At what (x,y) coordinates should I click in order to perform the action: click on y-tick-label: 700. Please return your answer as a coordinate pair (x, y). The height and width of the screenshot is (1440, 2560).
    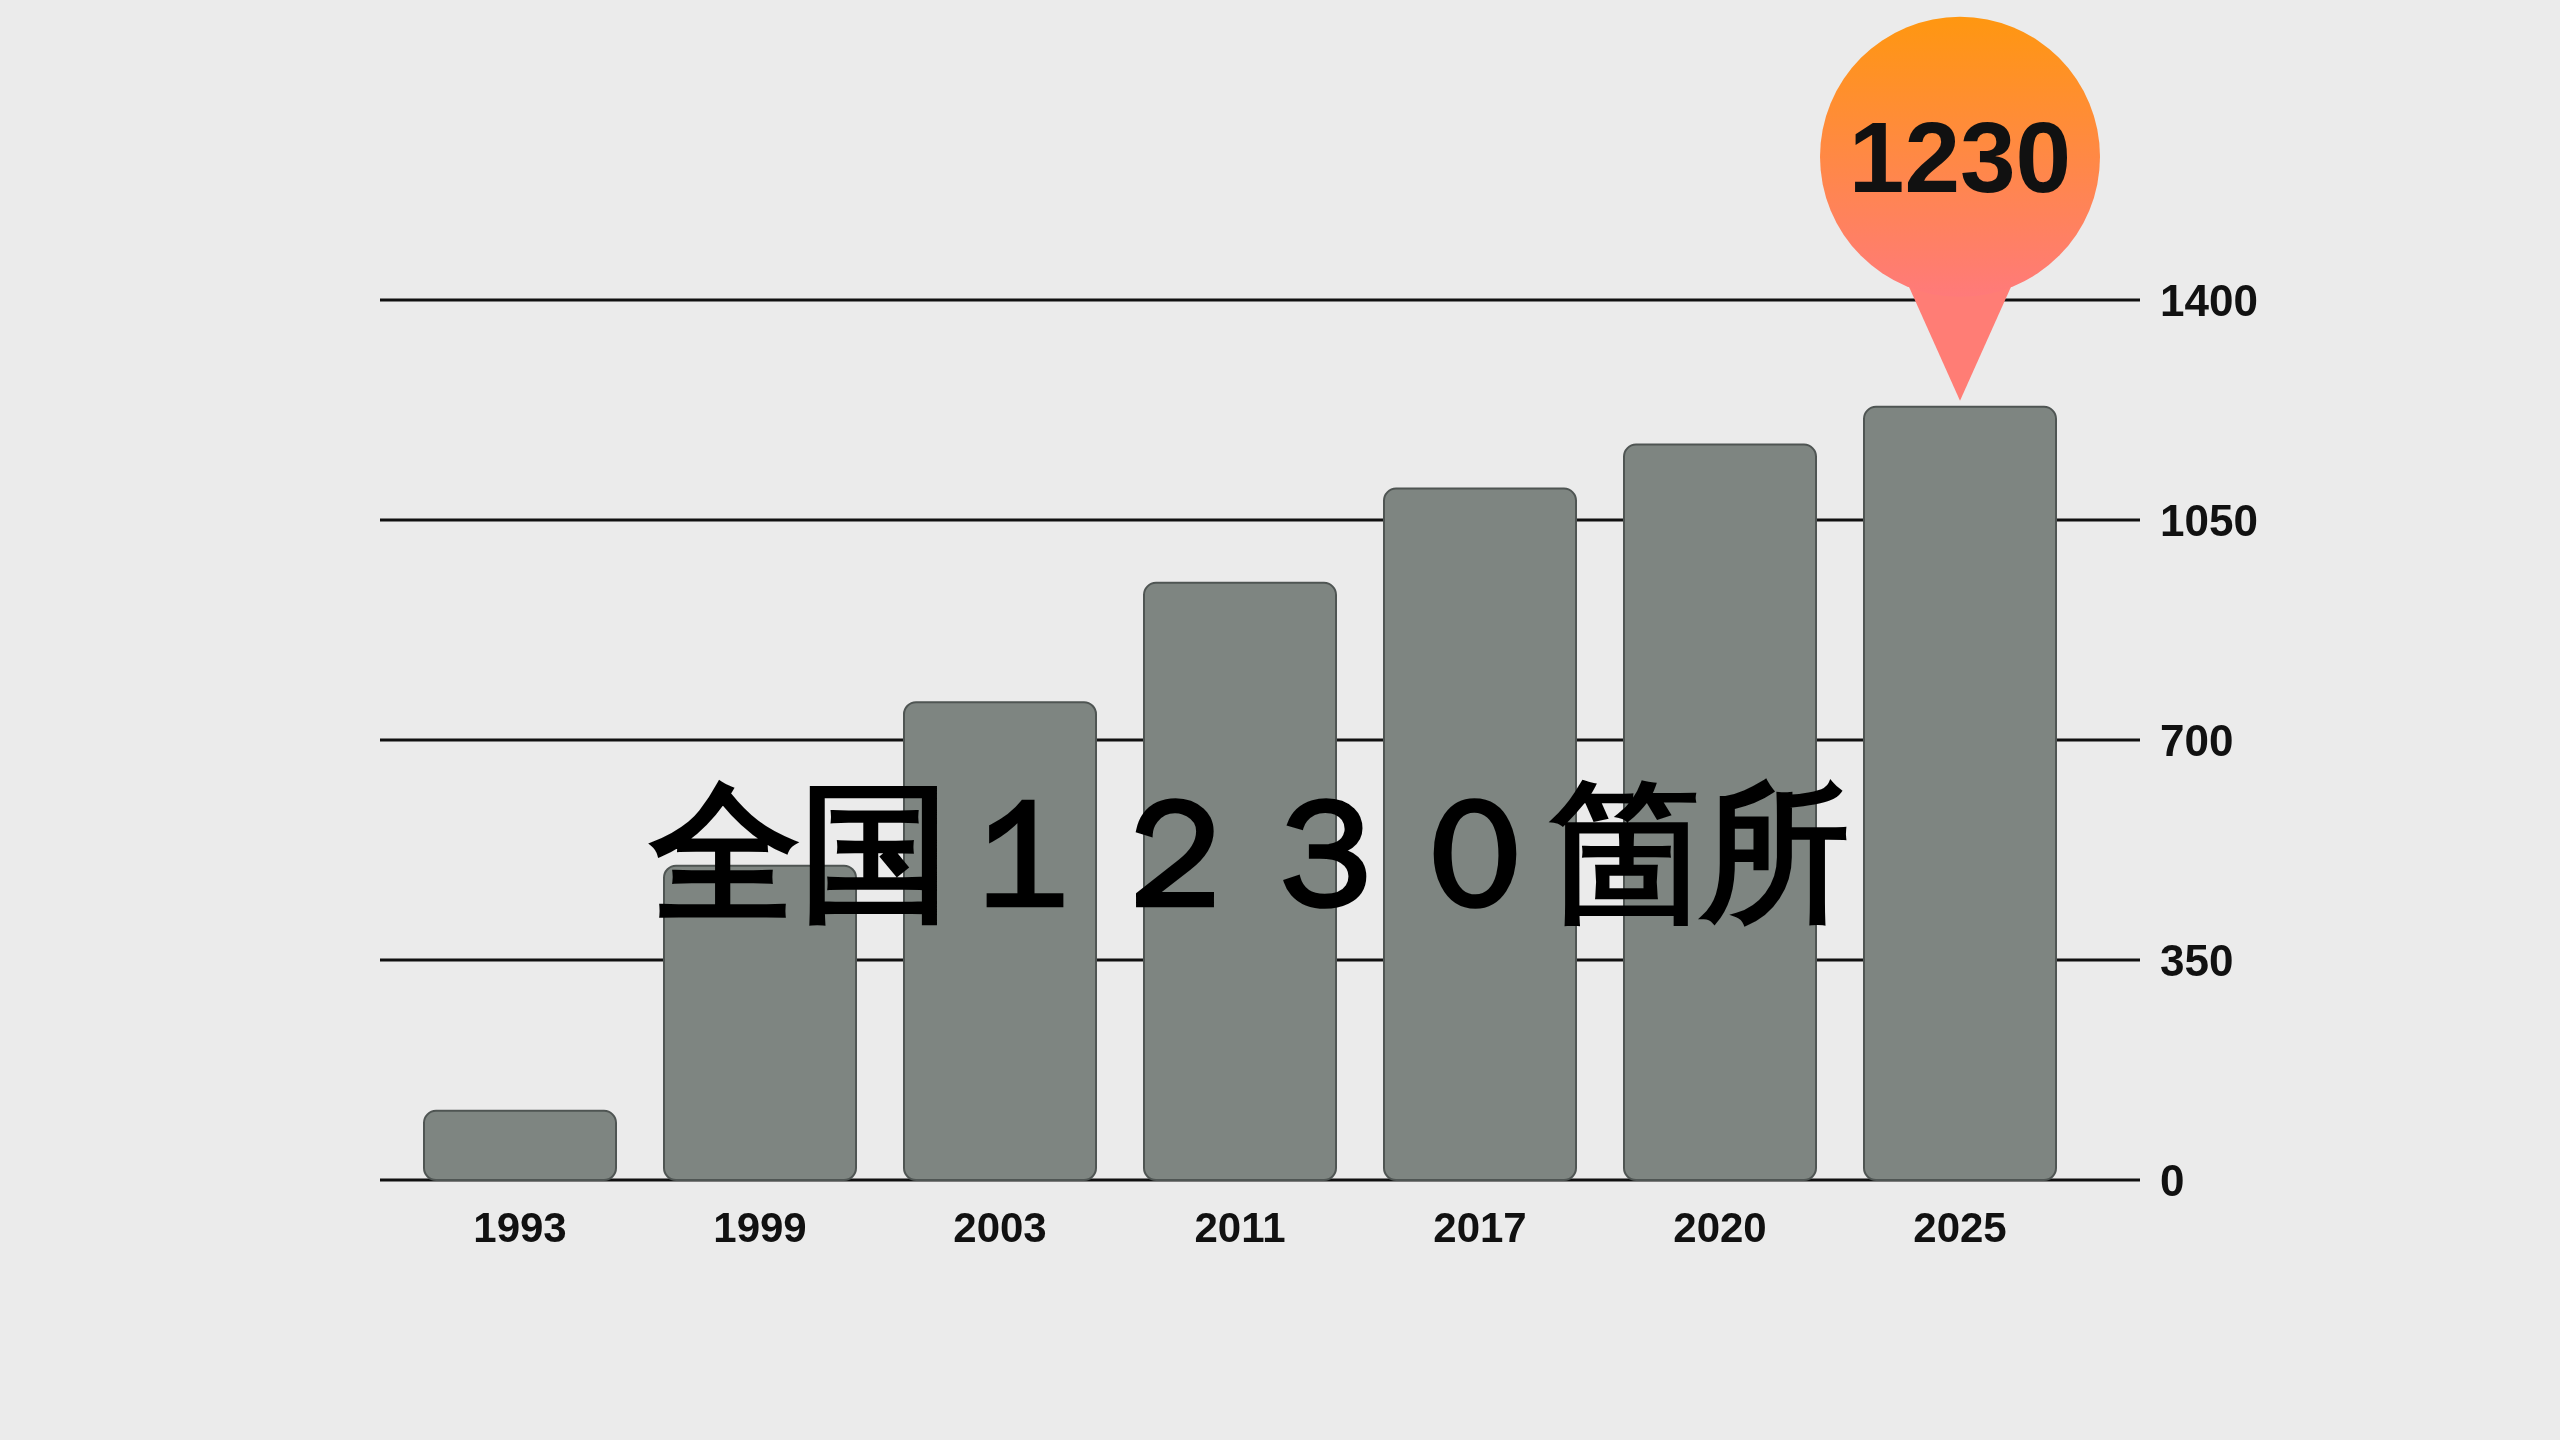
    Looking at the image, I should click on (2197, 740).